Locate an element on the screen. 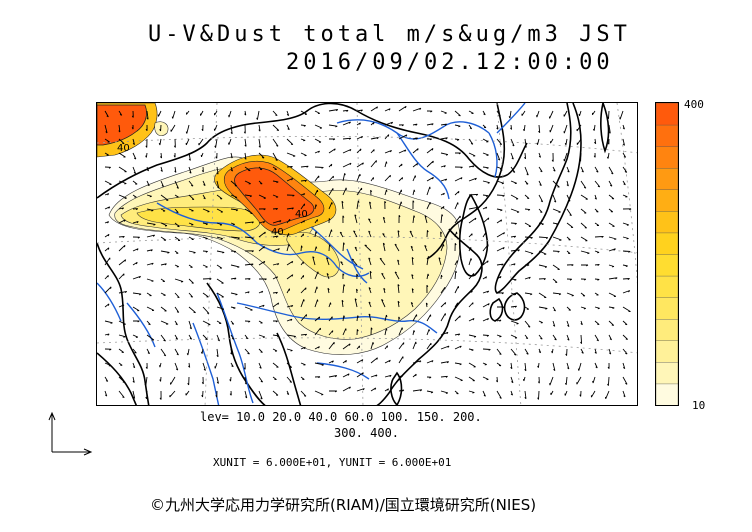 The image size is (752, 532). legend-band is located at coordinates (667, 243).